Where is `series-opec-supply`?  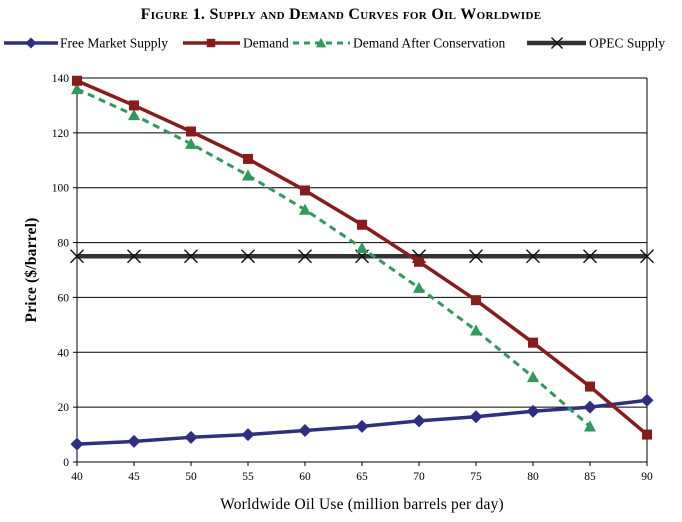 series-opec-supply is located at coordinates (362, 256).